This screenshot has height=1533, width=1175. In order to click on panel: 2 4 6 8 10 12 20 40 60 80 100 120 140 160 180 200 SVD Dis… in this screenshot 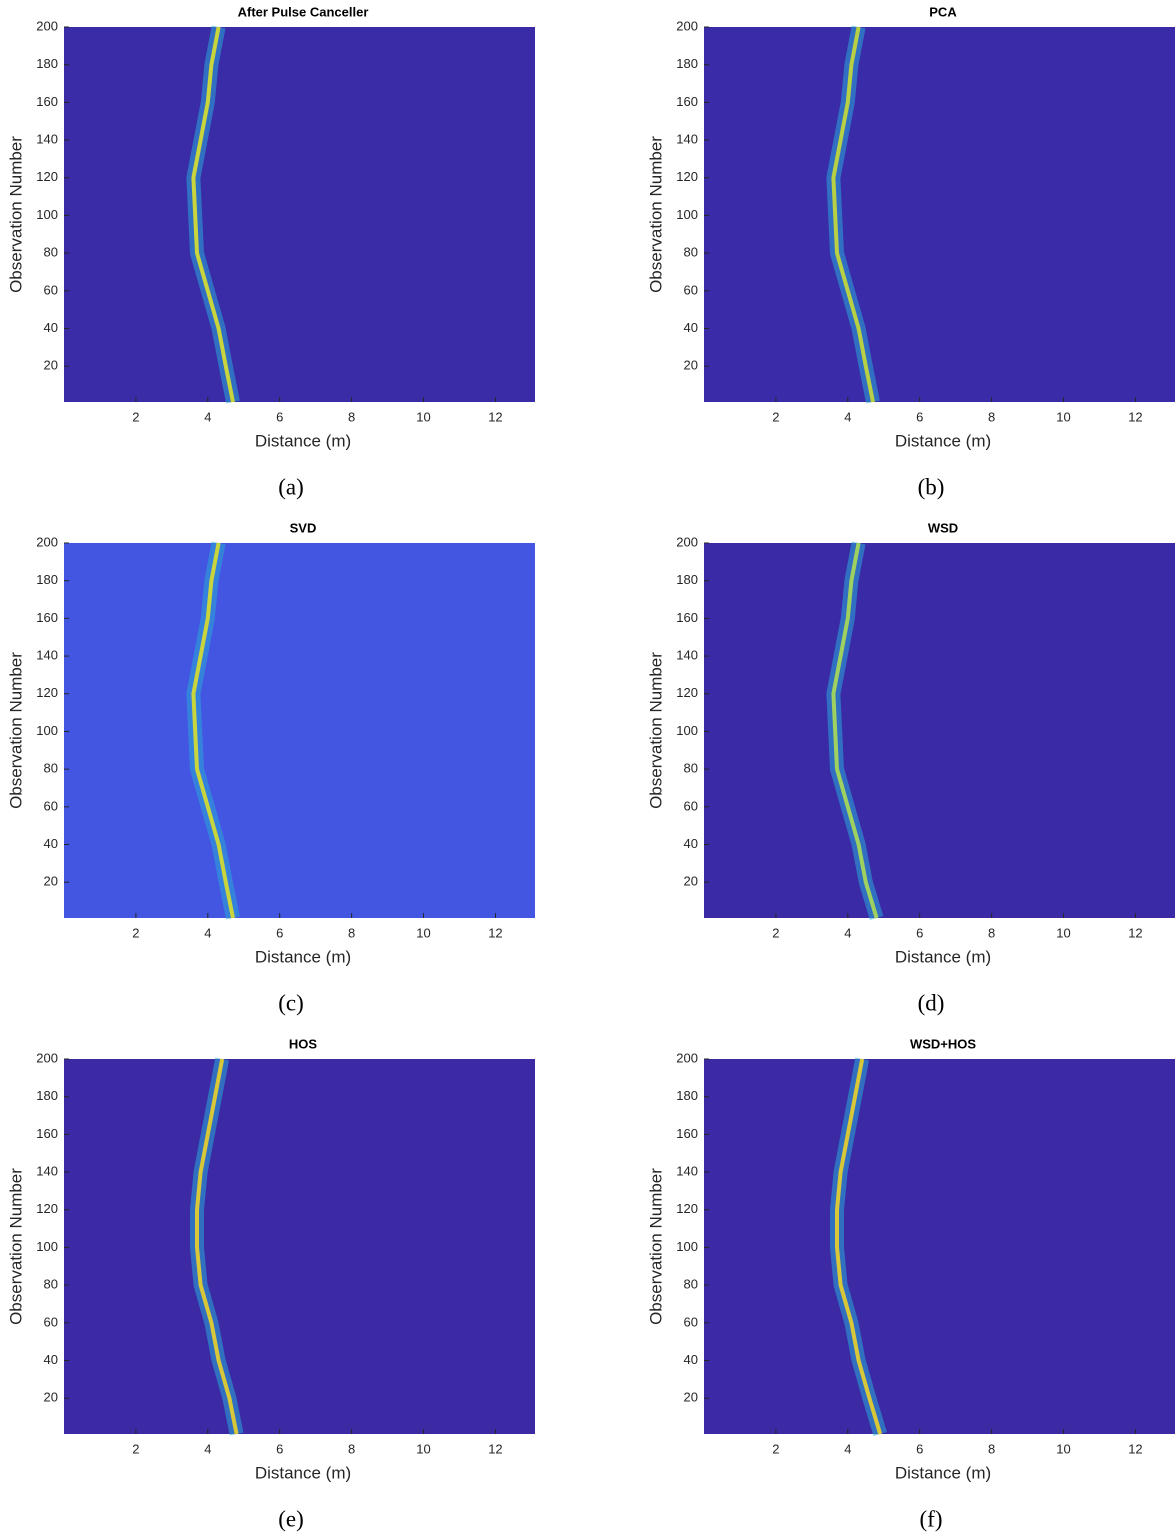, I will do `click(270, 767)`.